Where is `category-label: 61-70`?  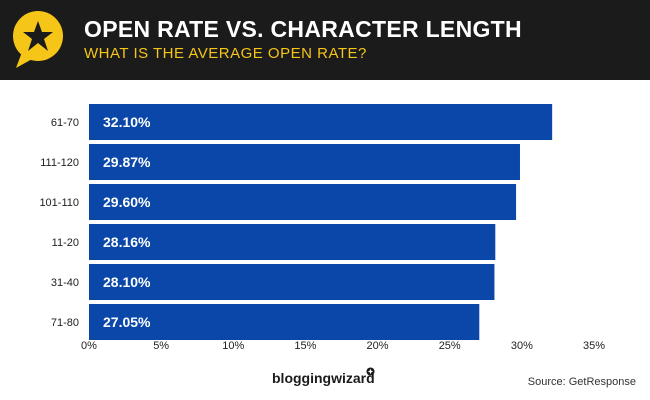 category-label: 61-70 is located at coordinates (65, 123).